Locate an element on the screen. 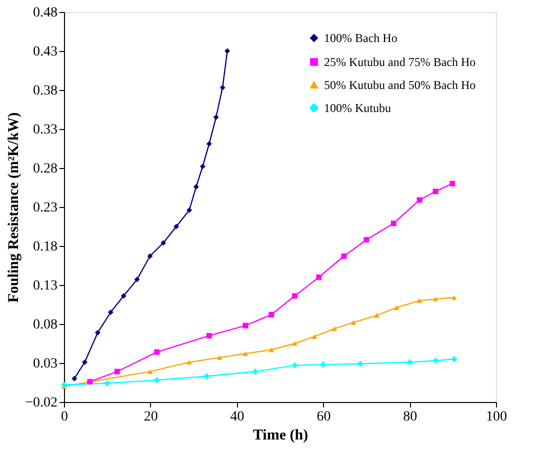 This screenshot has width=538, height=462. legend-label: 50% Kutubu and 50% Bach Ho is located at coordinates (400, 85).